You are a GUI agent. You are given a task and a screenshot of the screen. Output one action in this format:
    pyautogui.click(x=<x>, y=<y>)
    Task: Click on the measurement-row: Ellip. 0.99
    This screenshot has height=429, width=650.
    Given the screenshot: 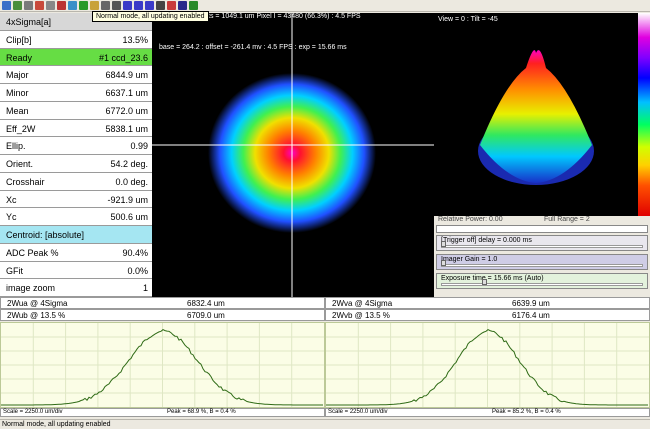 What is the action you would take?
    pyautogui.click(x=76, y=146)
    